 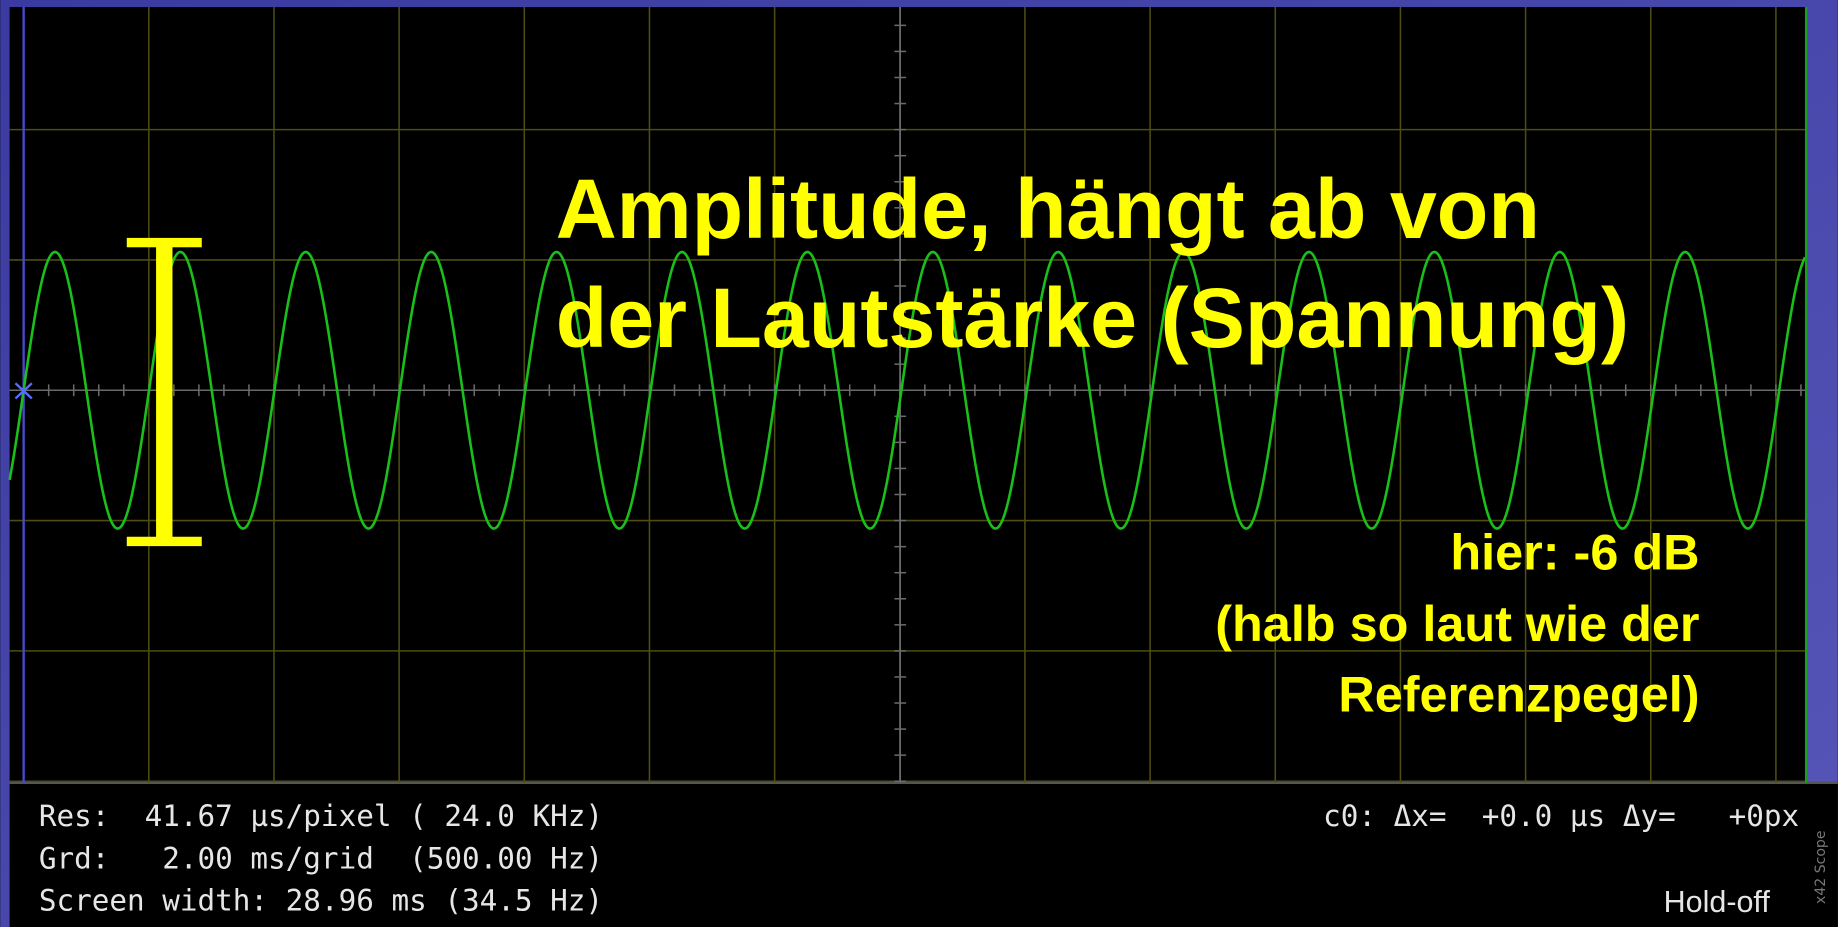 What do you see at coordinates (1821, 867) in the screenshot?
I see `app-label: x42 Scope` at bounding box center [1821, 867].